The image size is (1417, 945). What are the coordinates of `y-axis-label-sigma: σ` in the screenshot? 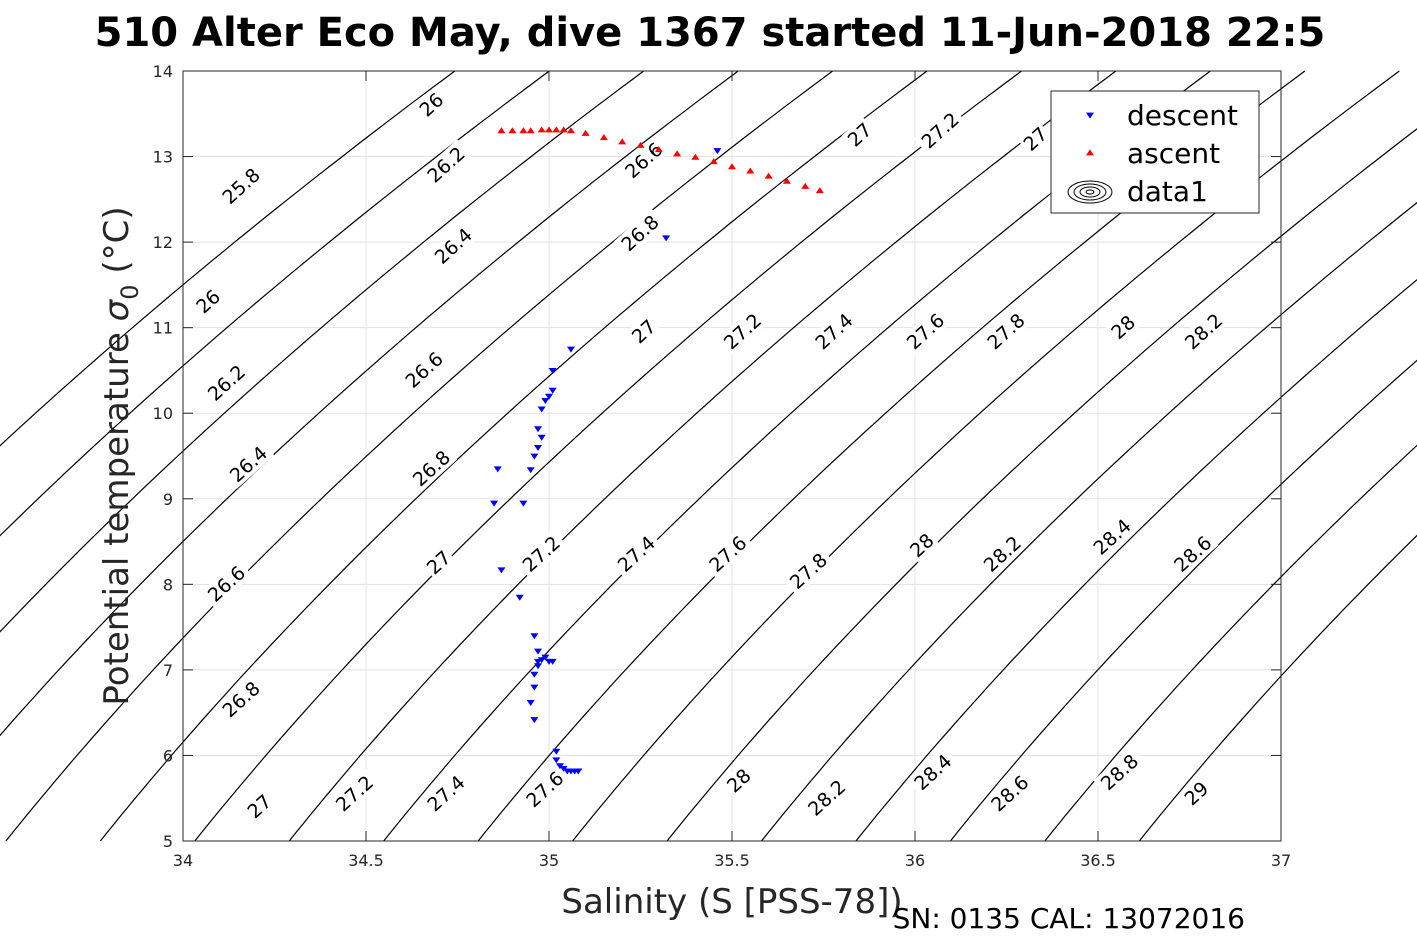 It's located at (117, 309).